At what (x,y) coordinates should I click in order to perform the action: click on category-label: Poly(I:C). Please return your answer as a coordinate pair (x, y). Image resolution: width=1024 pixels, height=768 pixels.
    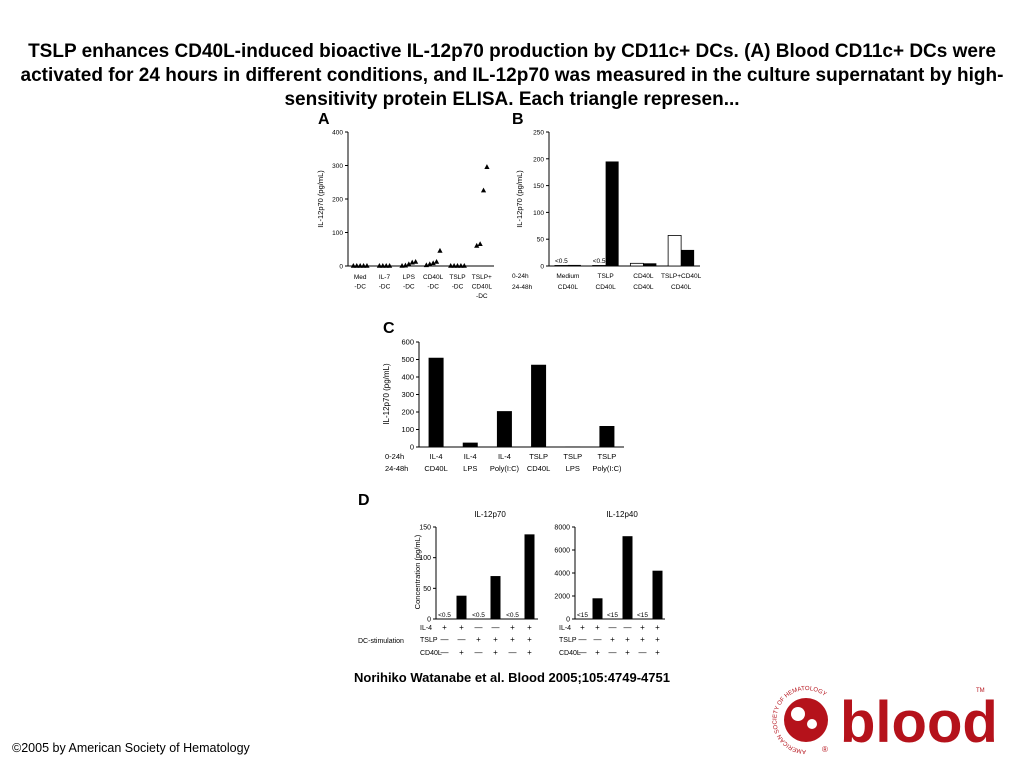
    Looking at the image, I should click on (607, 468).